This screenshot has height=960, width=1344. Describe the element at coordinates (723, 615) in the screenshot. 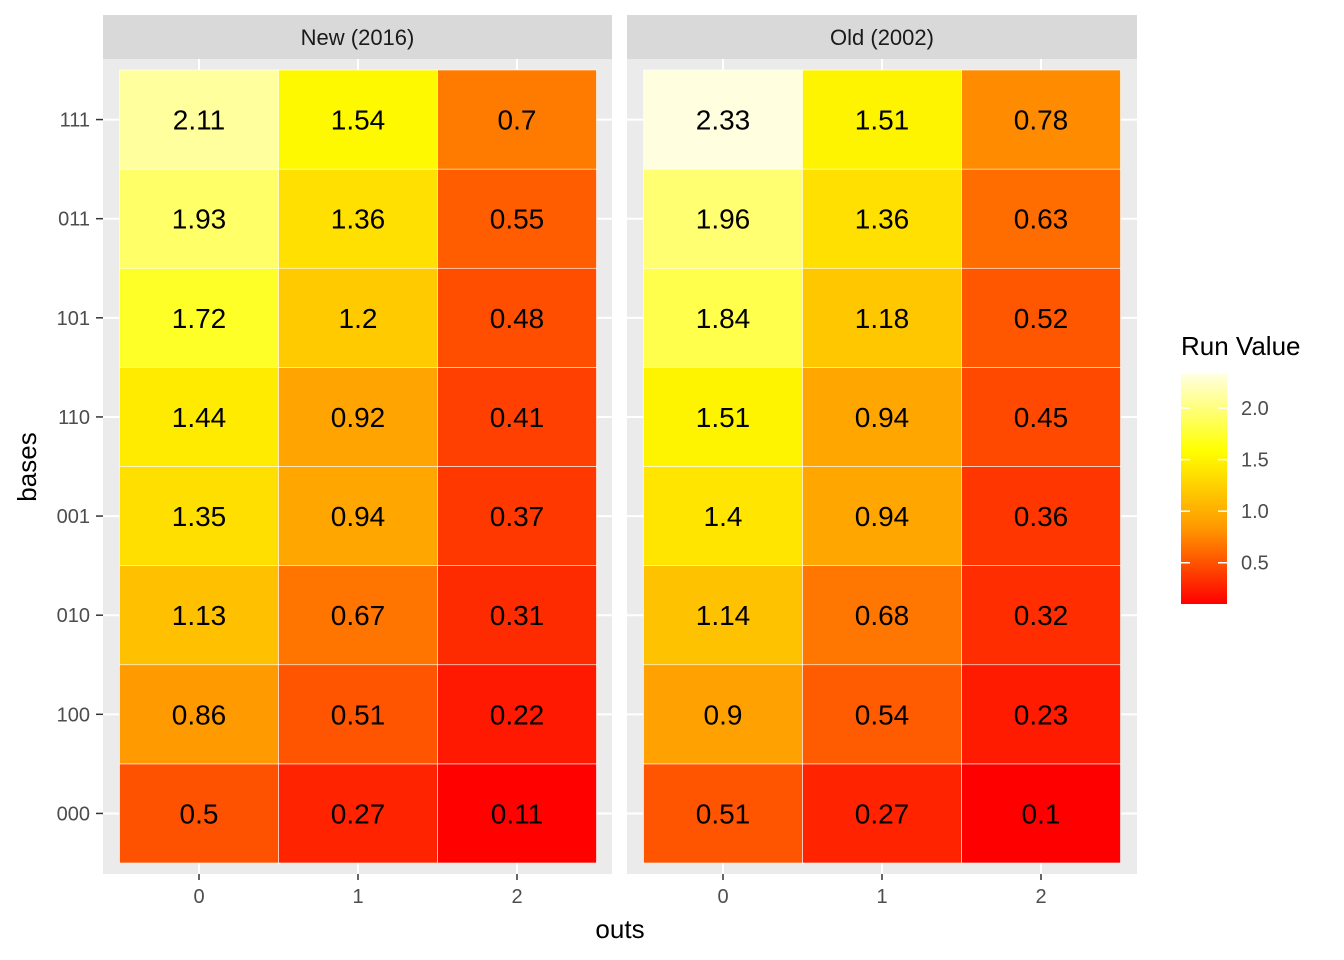

I see `cell-value-label: 1.14` at that location.